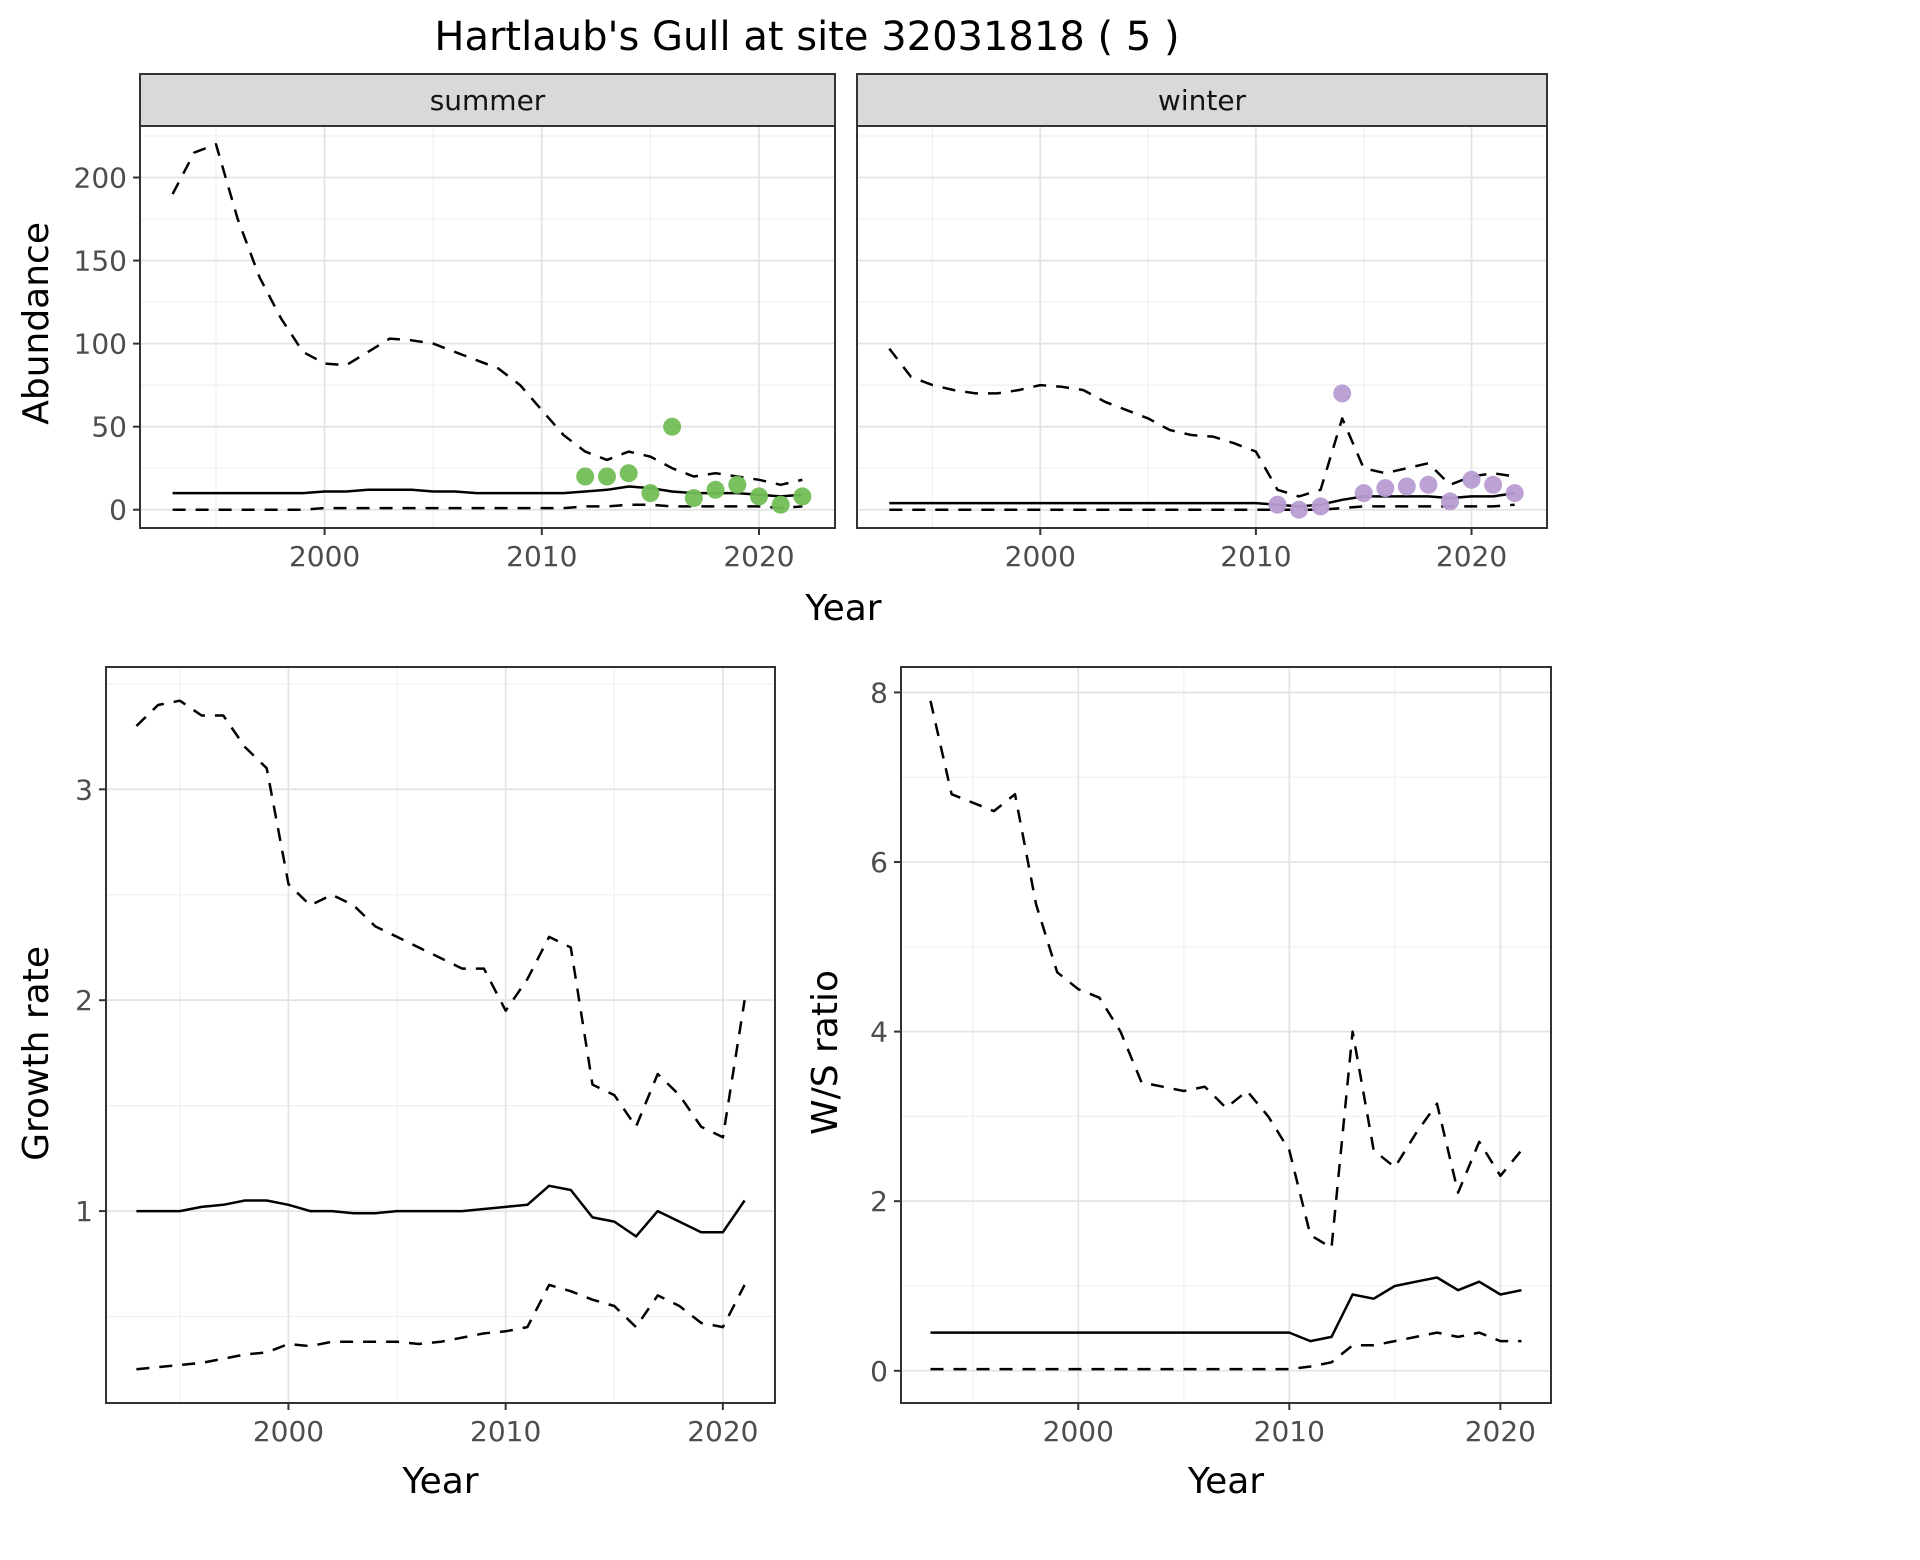 This screenshot has width=1920, height=1560. What do you see at coordinates (879, 692) in the screenshot?
I see `y-tick-label: 8` at bounding box center [879, 692].